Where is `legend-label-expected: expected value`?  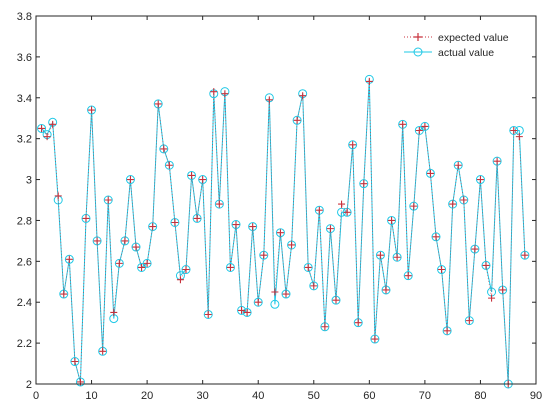
legend-label-expected: expected value is located at coordinates (473, 38).